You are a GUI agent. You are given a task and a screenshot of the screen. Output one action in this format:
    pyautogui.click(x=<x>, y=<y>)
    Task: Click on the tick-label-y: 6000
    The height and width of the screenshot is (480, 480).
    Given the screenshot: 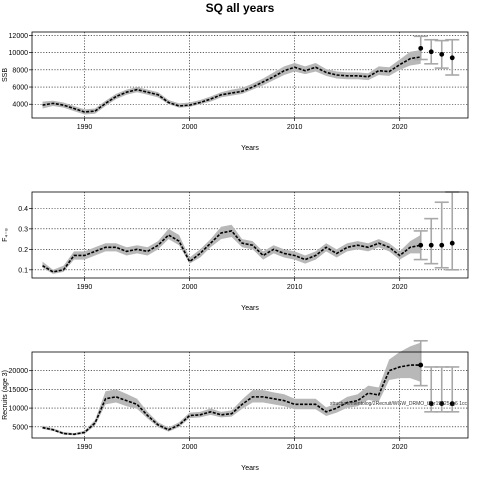 What is the action you would take?
    pyautogui.click(x=20, y=88)
    